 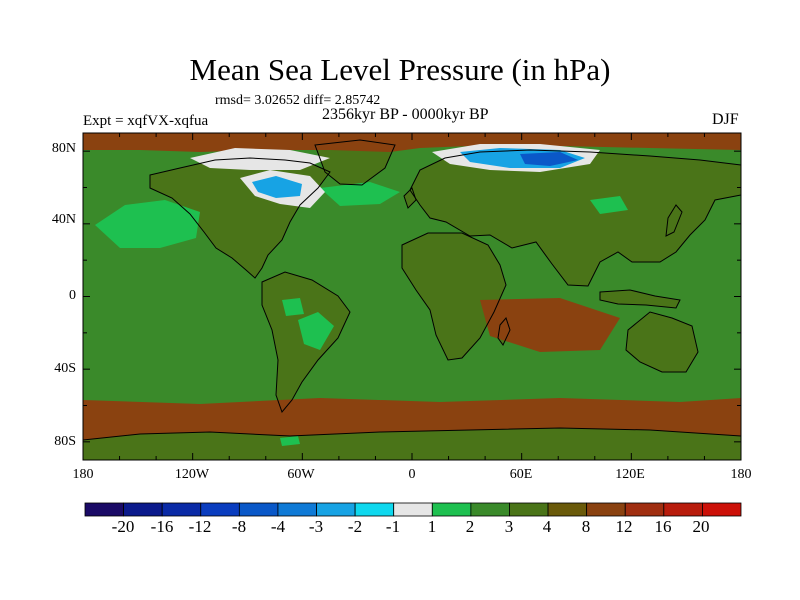 I want to click on colorbar-label: 20, so click(x=701, y=526).